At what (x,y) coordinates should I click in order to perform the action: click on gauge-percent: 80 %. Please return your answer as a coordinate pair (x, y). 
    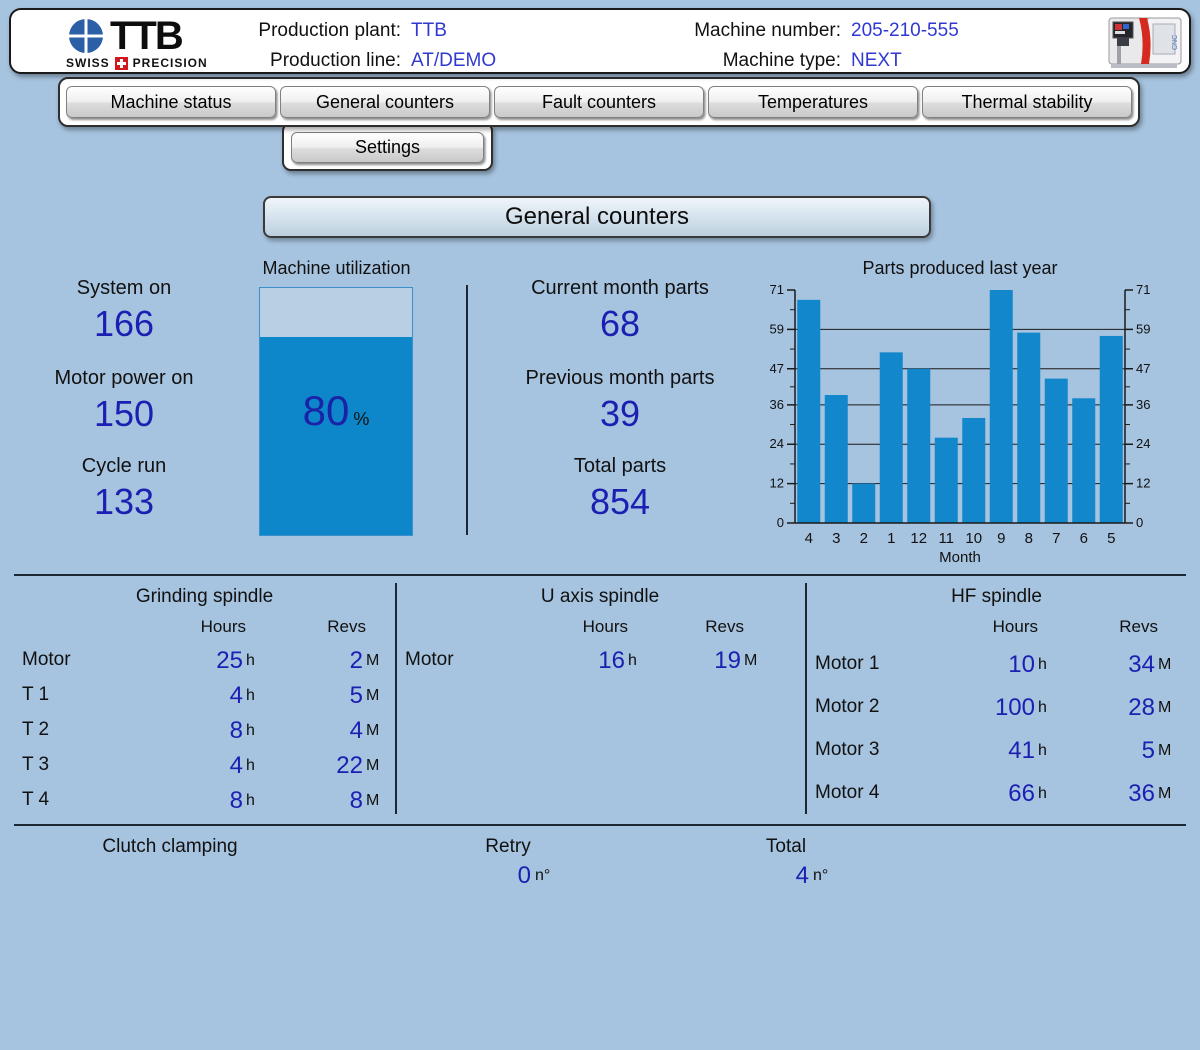
    Looking at the image, I should click on (336, 411).